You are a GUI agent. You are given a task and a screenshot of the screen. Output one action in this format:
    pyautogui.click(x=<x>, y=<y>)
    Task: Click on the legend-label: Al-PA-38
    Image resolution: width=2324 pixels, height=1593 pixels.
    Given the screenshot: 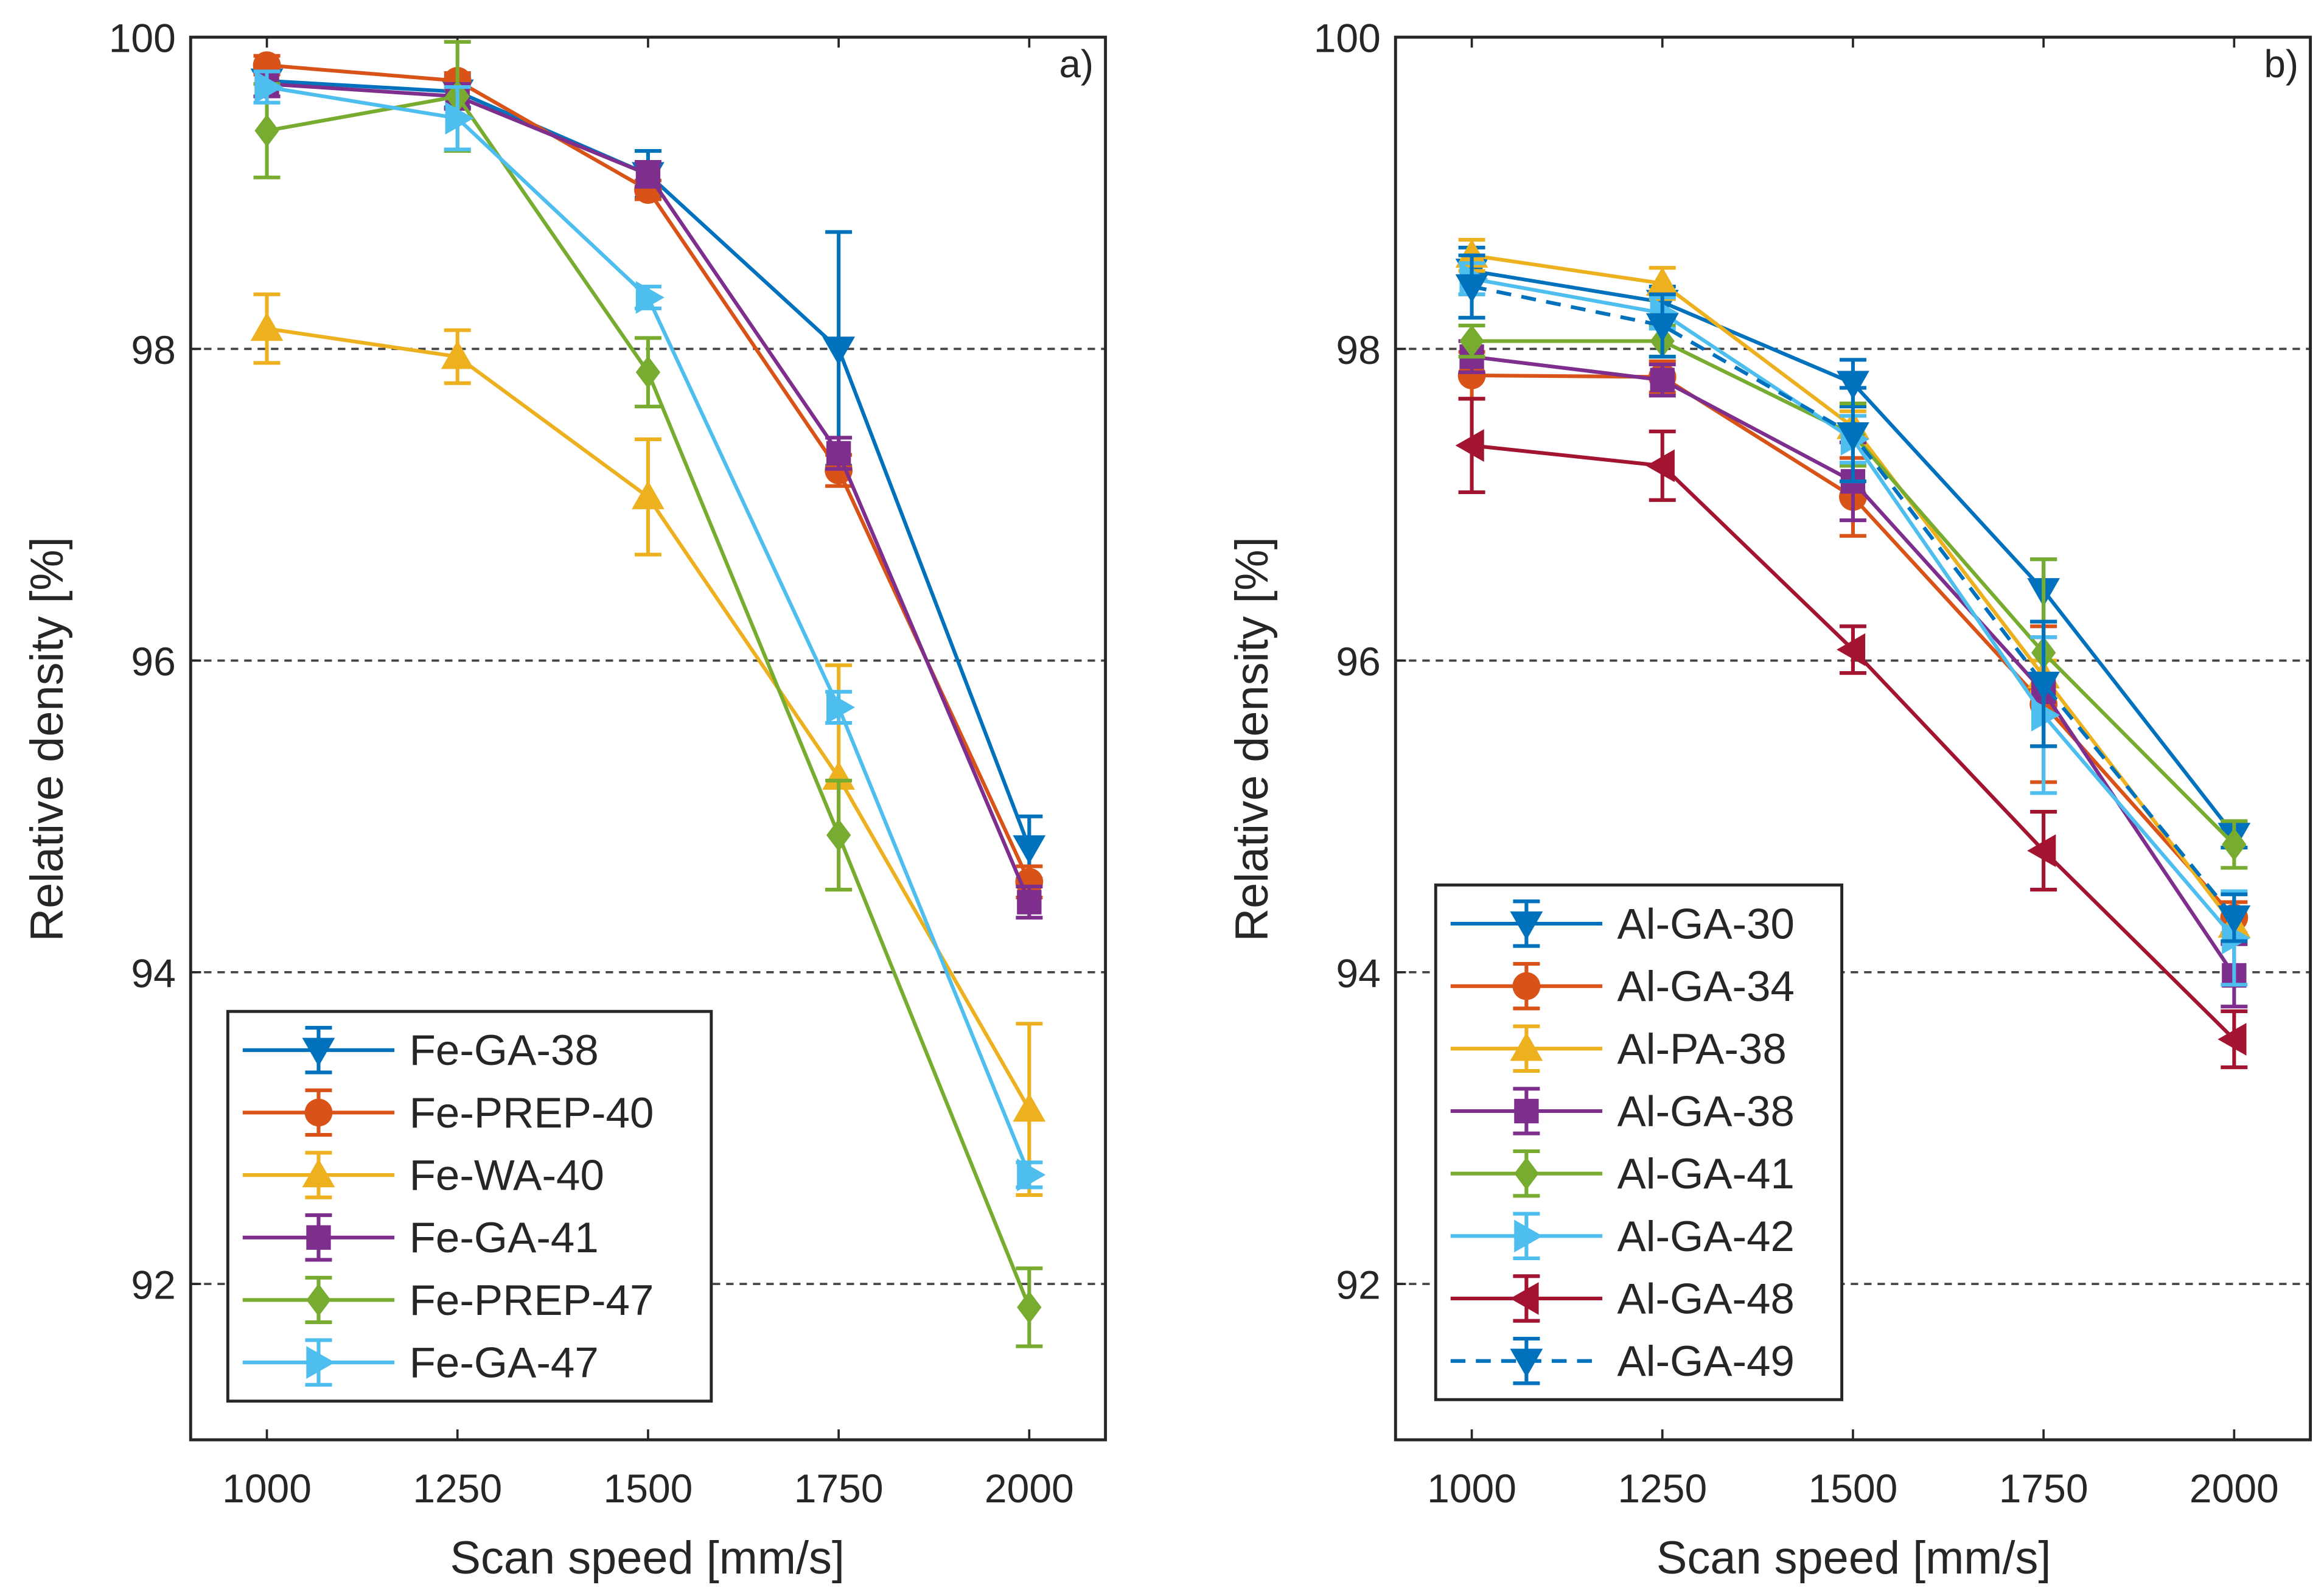 What is the action you would take?
    pyautogui.click(x=1702, y=1049)
    